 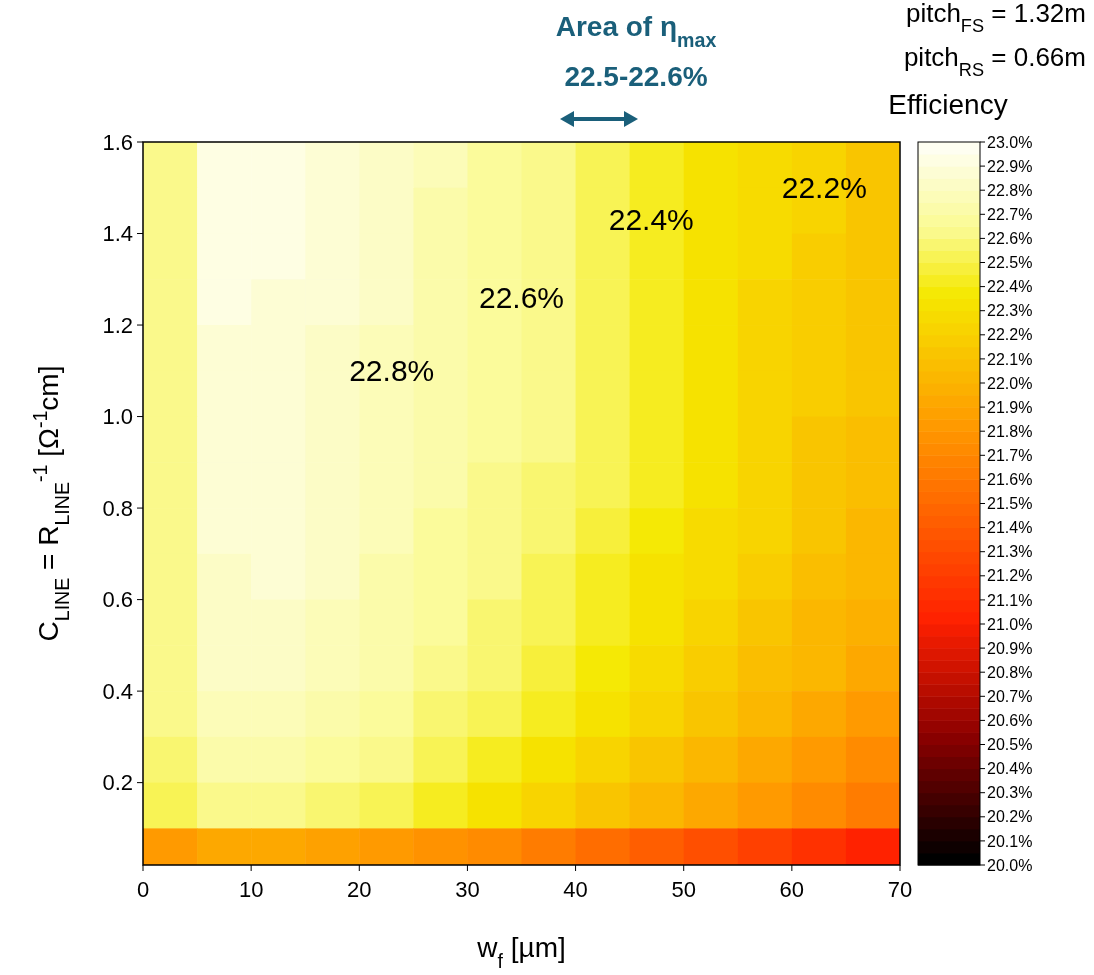 What do you see at coordinates (900, 889) in the screenshot?
I see `x-tick-label: 70` at bounding box center [900, 889].